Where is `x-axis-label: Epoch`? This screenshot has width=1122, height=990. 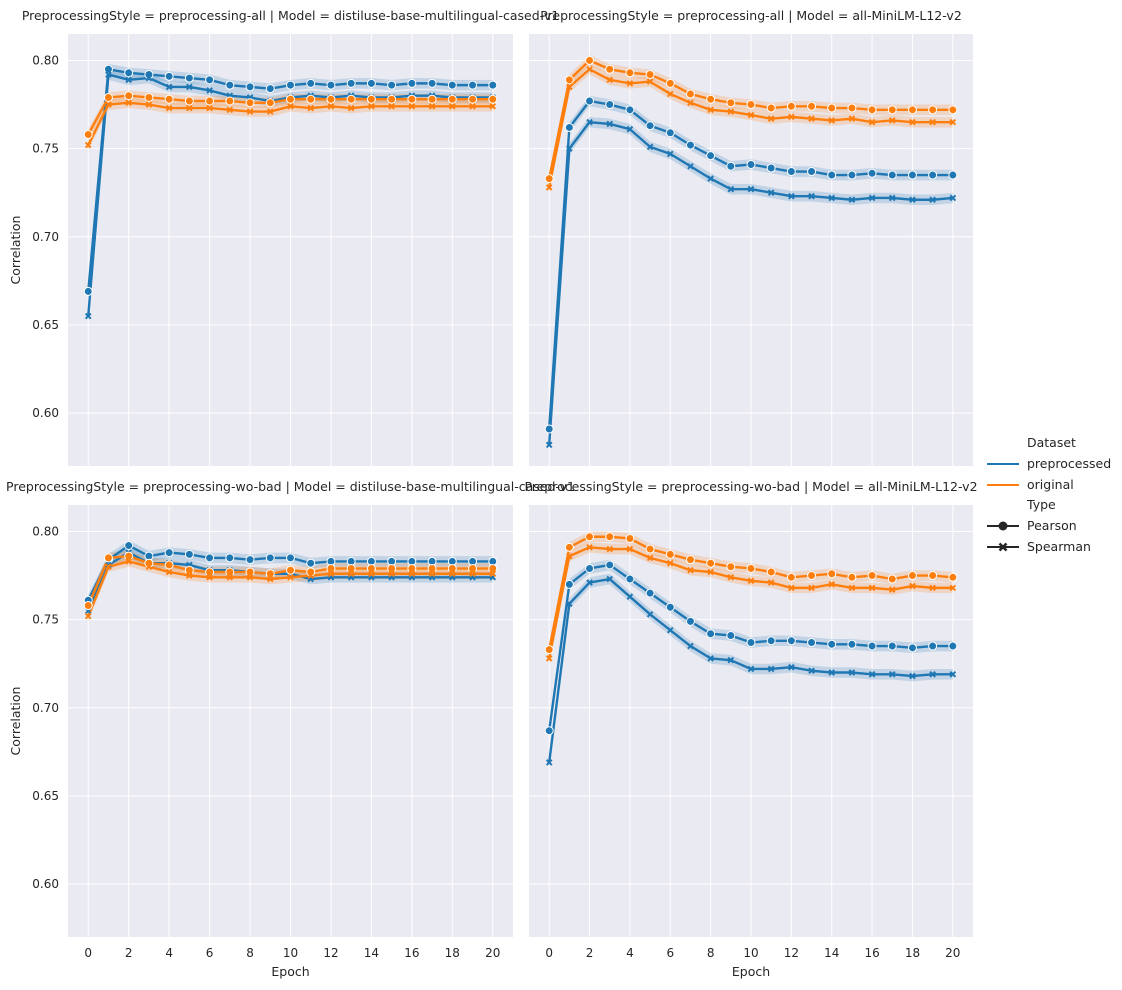 x-axis-label: Epoch is located at coordinates (751, 971).